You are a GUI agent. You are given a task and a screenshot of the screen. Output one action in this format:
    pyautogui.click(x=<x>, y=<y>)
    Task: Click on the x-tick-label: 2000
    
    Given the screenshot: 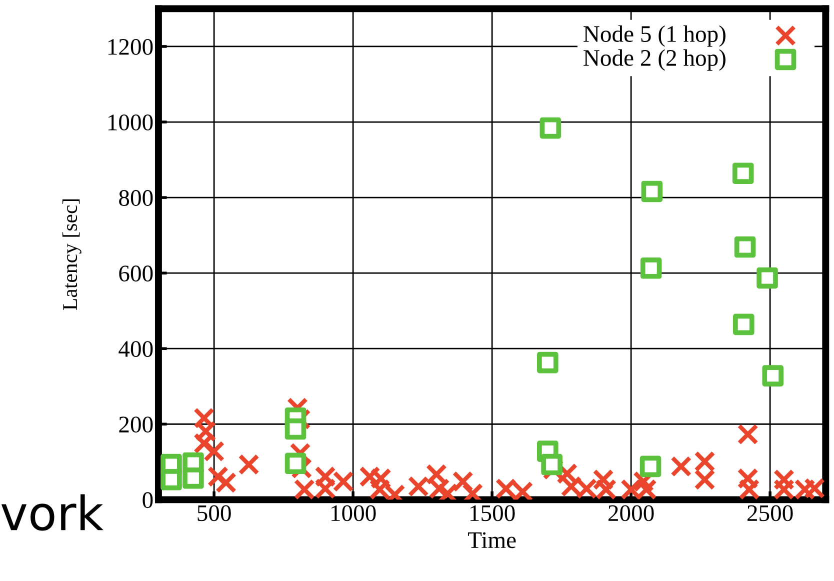 What is the action you would take?
    pyautogui.click(x=631, y=513)
    